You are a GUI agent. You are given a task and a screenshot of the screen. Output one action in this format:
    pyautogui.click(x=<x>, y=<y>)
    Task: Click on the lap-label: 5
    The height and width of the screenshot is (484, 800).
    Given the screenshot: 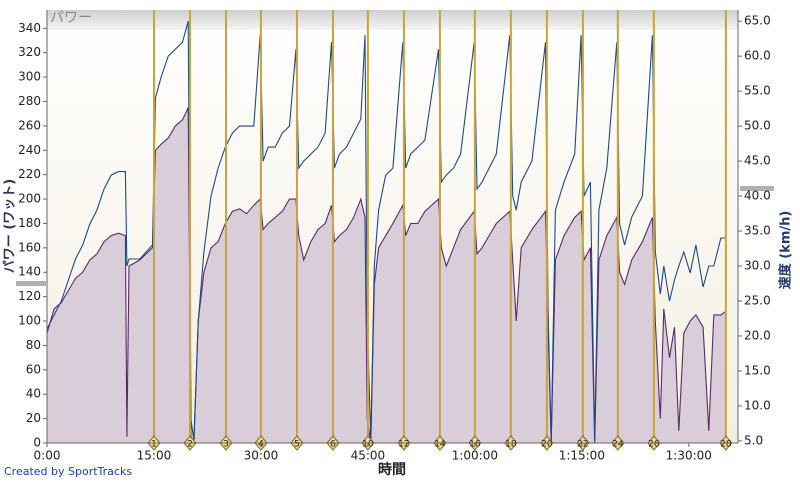 What is the action you would take?
    pyautogui.click(x=297, y=445)
    